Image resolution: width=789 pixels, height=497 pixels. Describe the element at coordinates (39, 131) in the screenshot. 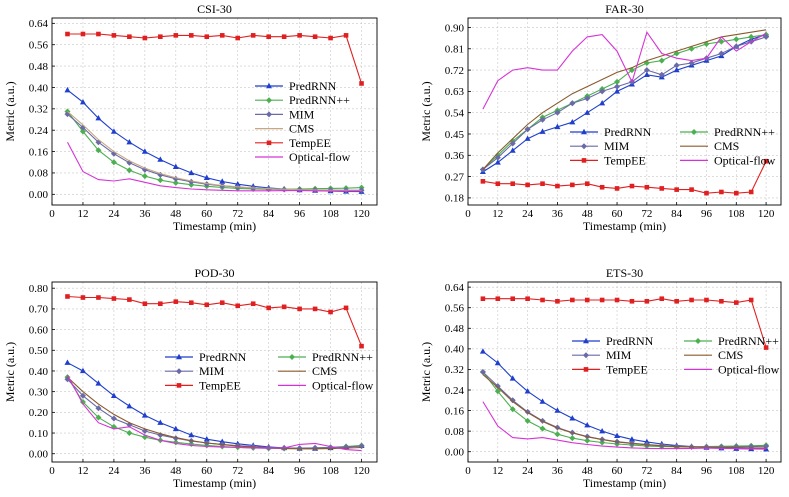

I see `y-tick-label: 0.24` at that location.